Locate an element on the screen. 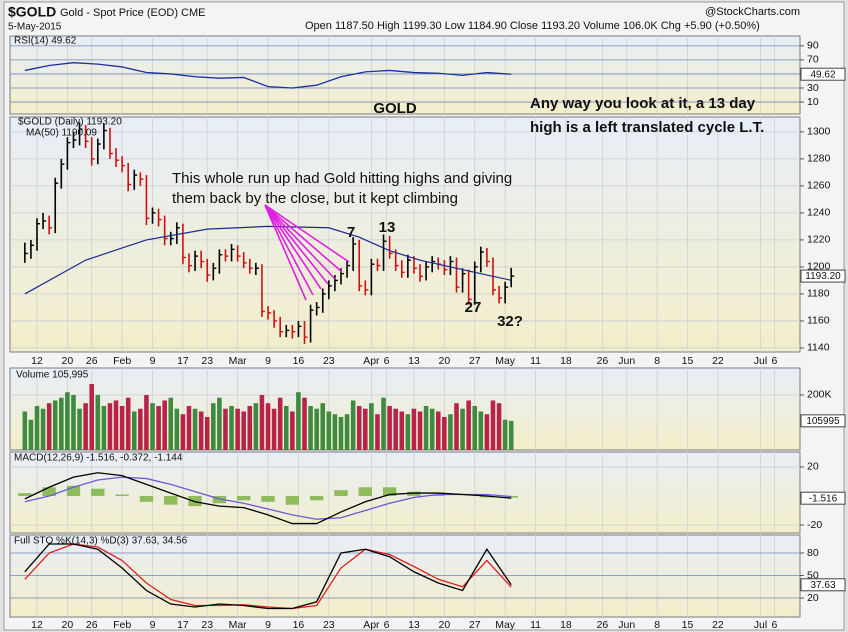  y-tick-label: 80 is located at coordinates (813, 553).